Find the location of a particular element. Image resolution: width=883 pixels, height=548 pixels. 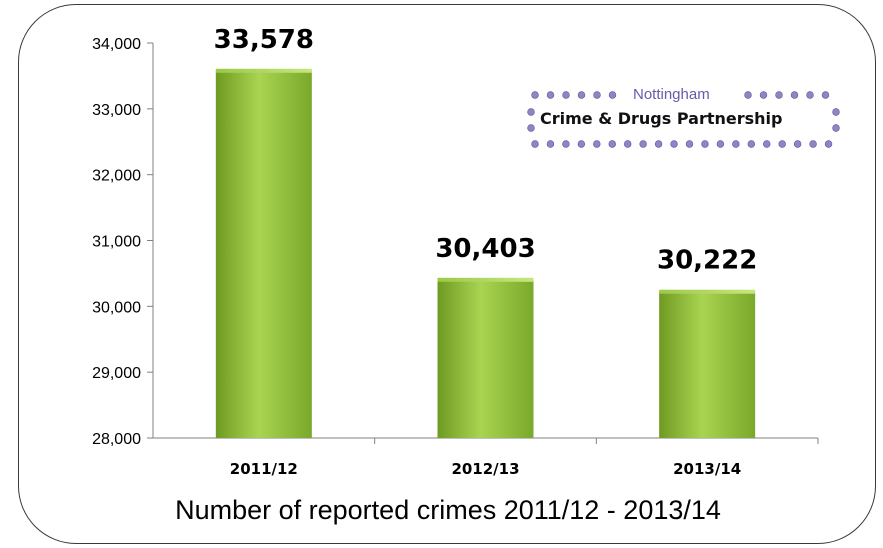

logo-background is located at coordinates (680, 118).